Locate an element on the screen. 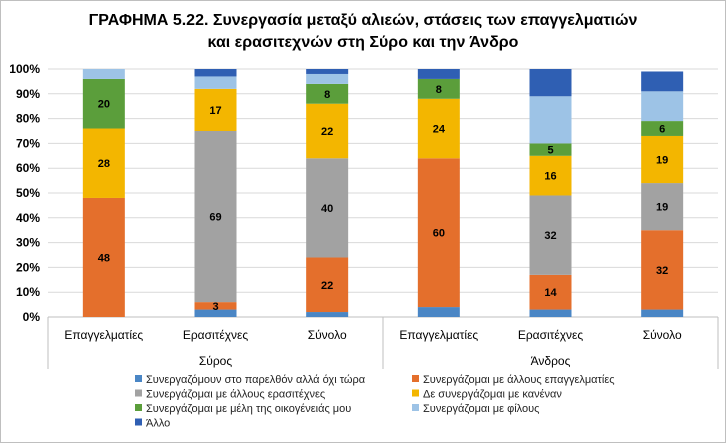 The width and height of the screenshot is (726, 443). group-label: Άνδρος is located at coordinates (551, 361).